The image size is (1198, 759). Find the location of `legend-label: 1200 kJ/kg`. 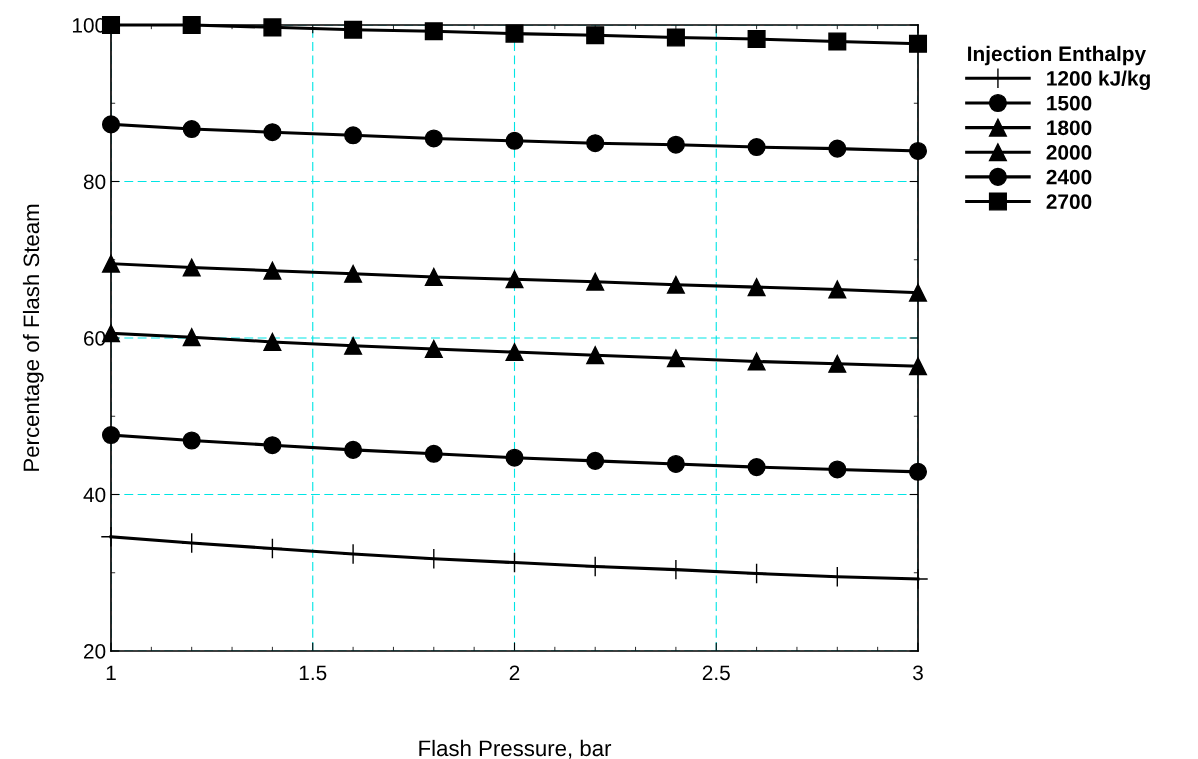

legend-label: 1200 kJ/kg is located at coordinates (1098, 80).